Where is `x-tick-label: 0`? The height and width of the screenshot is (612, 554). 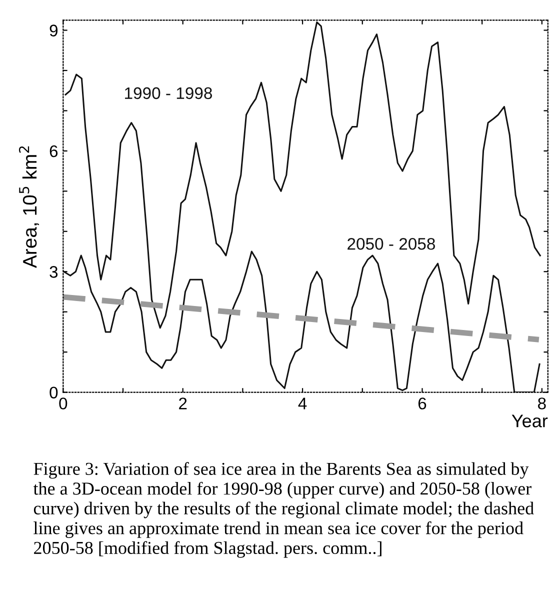 x-tick-label: 0 is located at coordinates (63, 404).